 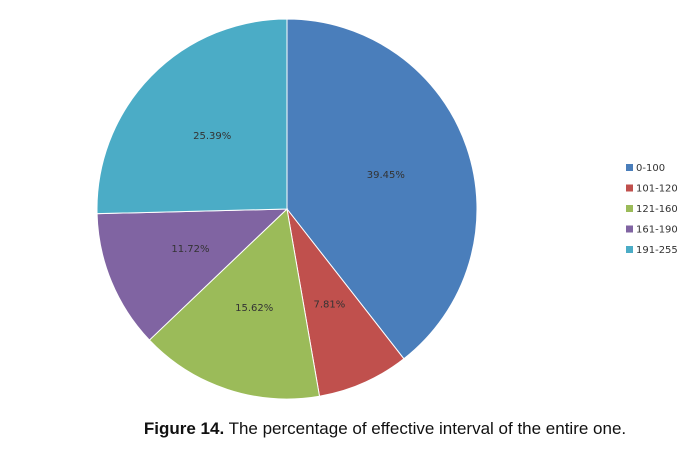 I want to click on legend-label-121-160: 121-160, so click(x=657, y=209).